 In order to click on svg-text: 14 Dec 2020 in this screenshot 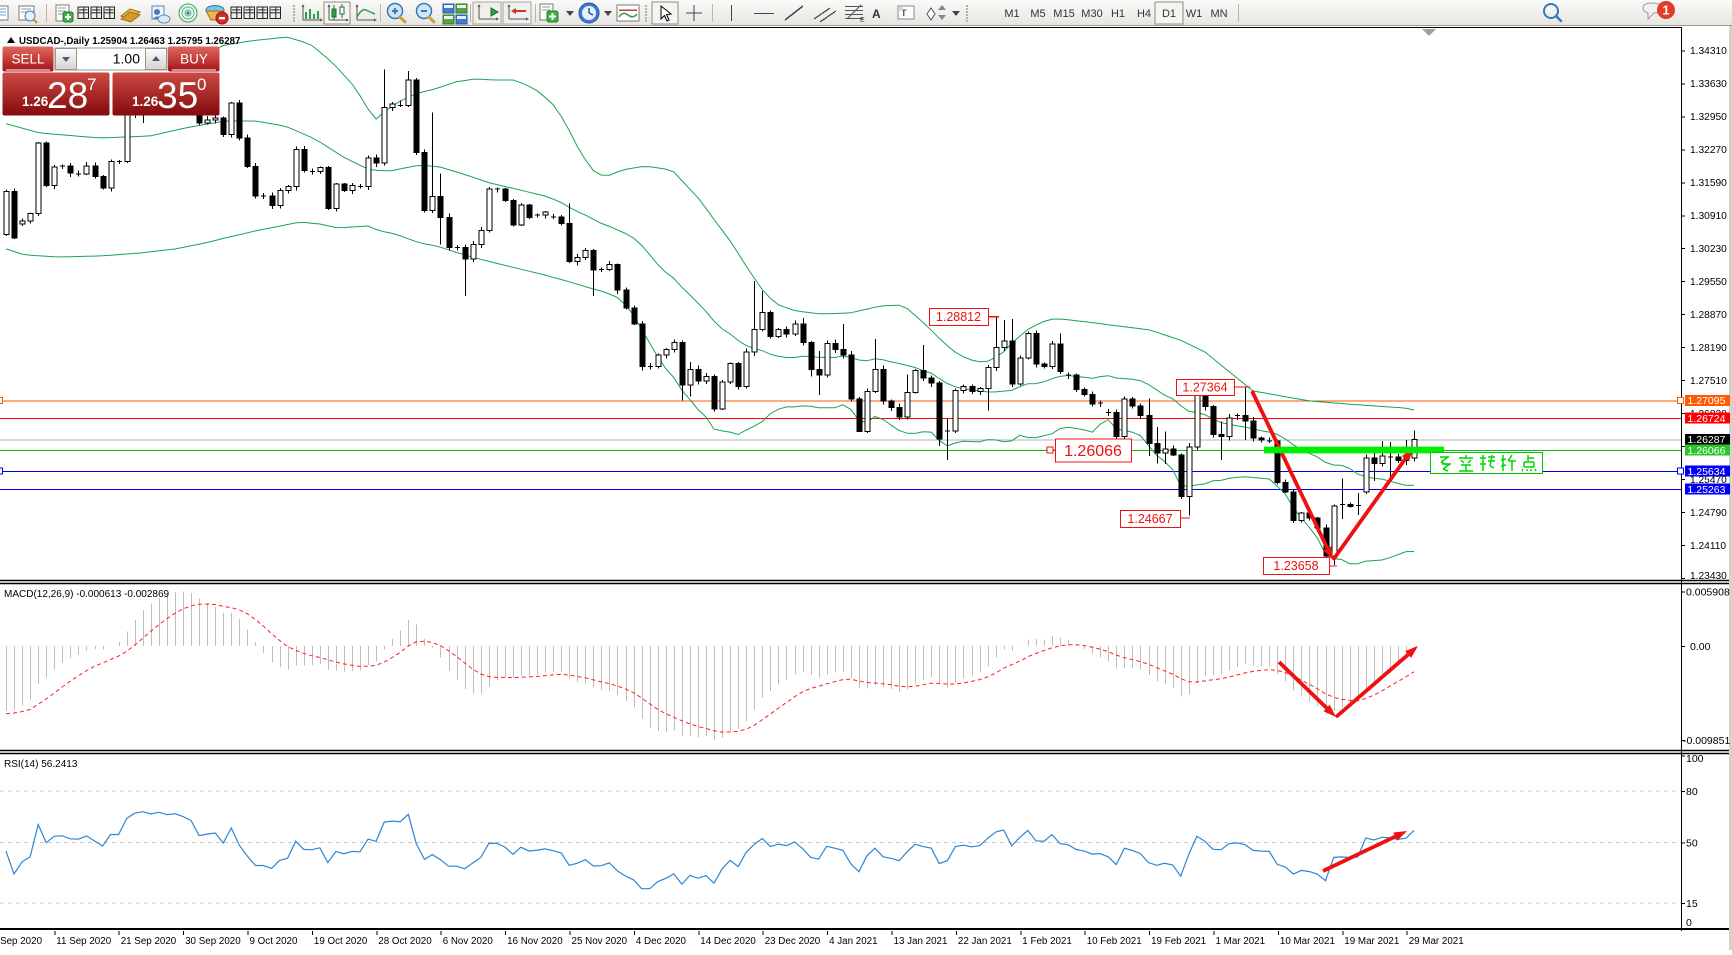, I will do `click(728, 941)`.